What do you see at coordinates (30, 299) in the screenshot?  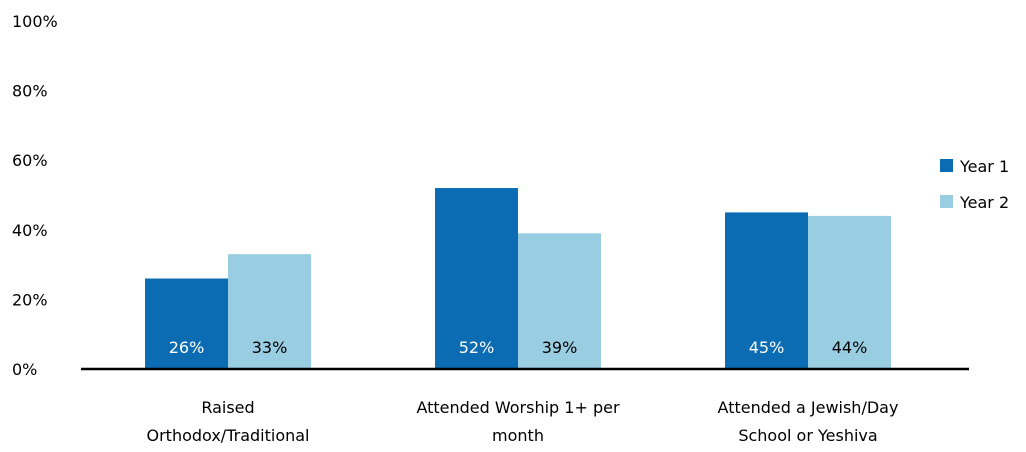 I see `y-tick-label: 20%` at bounding box center [30, 299].